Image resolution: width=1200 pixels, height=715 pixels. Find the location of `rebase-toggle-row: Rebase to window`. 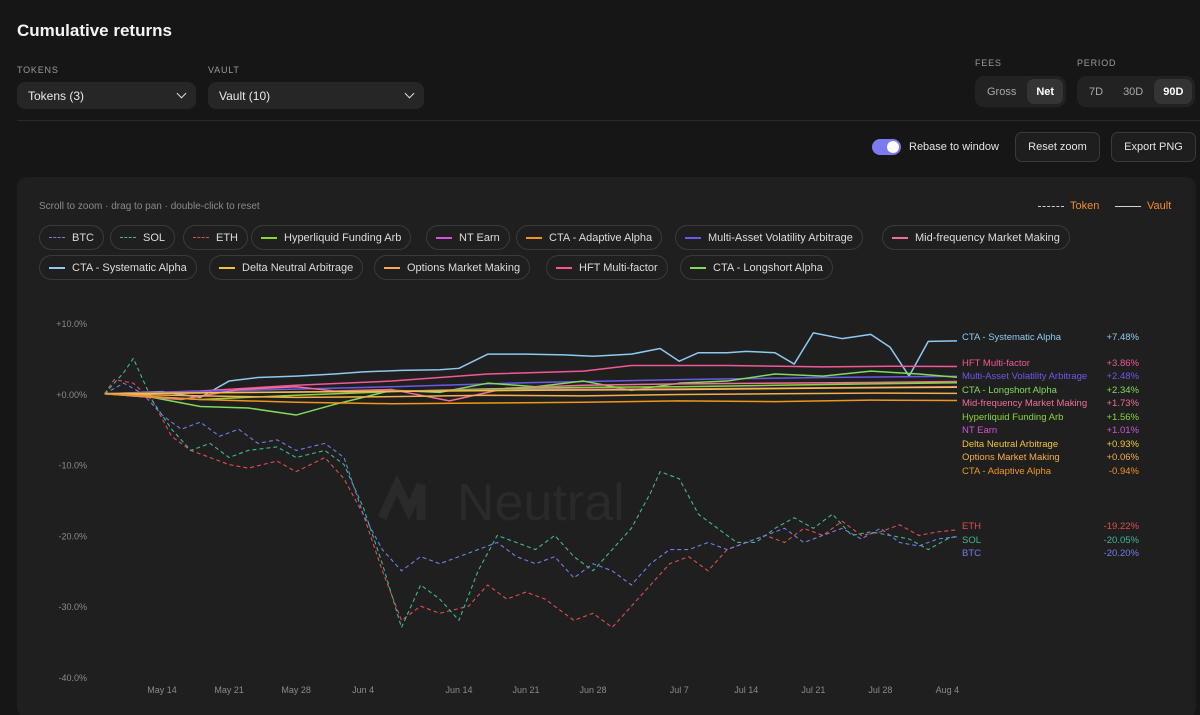

rebase-toggle-row: Rebase to window is located at coordinates (935, 147).